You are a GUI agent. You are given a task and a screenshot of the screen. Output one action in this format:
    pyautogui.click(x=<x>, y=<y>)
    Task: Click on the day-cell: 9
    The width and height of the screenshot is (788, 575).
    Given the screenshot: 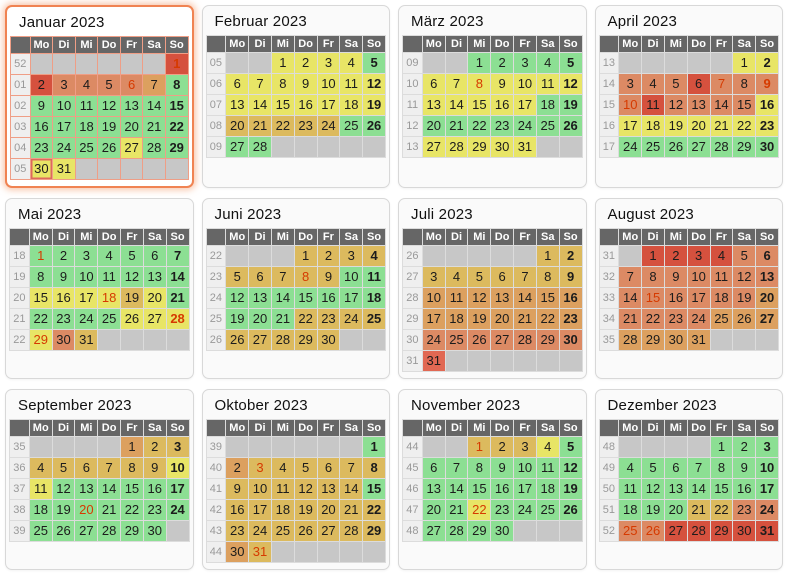 What is the action you would take?
    pyautogui.click(x=570, y=277)
    